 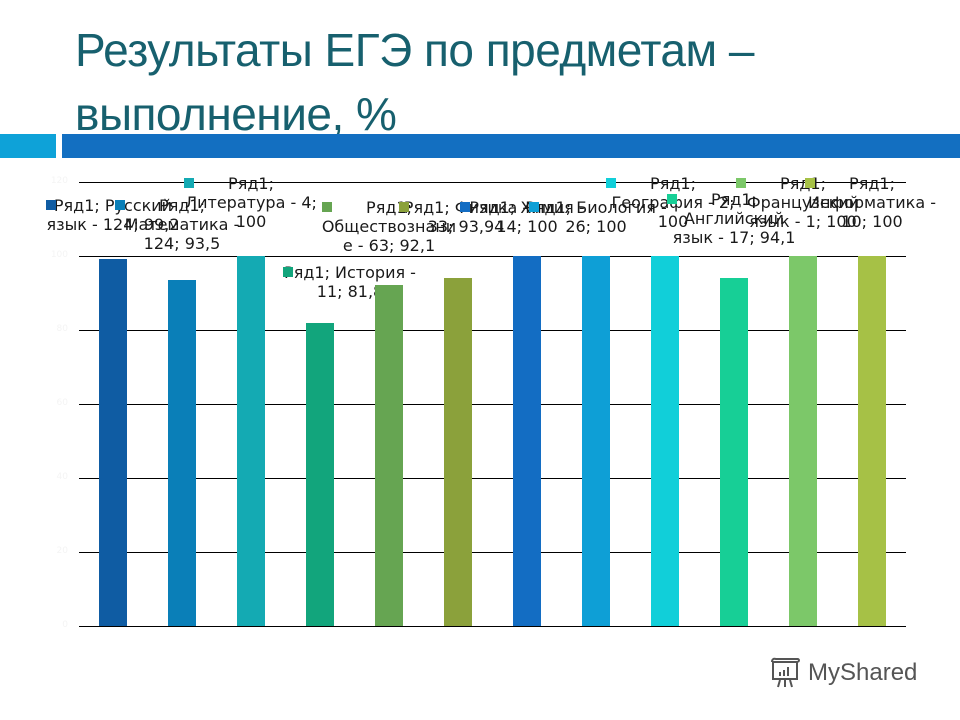 I want to click on data-label: Ряд1; Обществознани е - 63; 92,1, so click(x=389, y=226).